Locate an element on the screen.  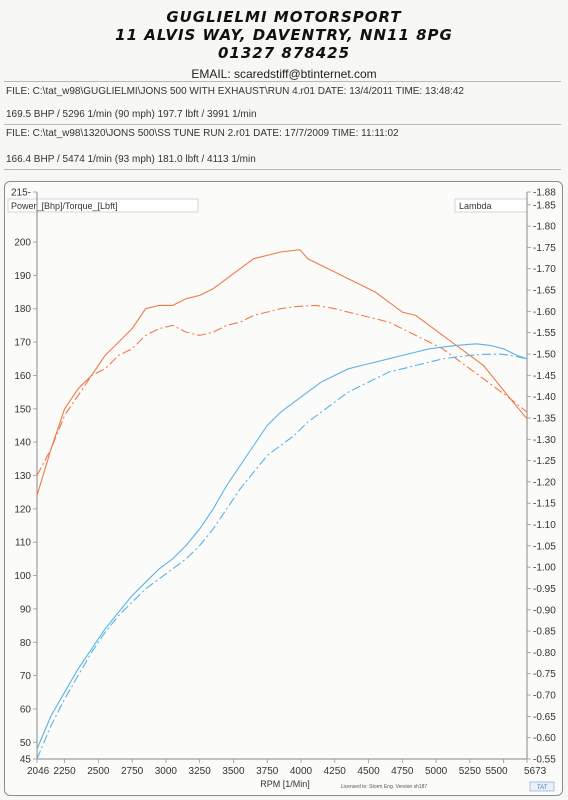
company-phone: 01327 878425 is located at coordinates (284, 53).